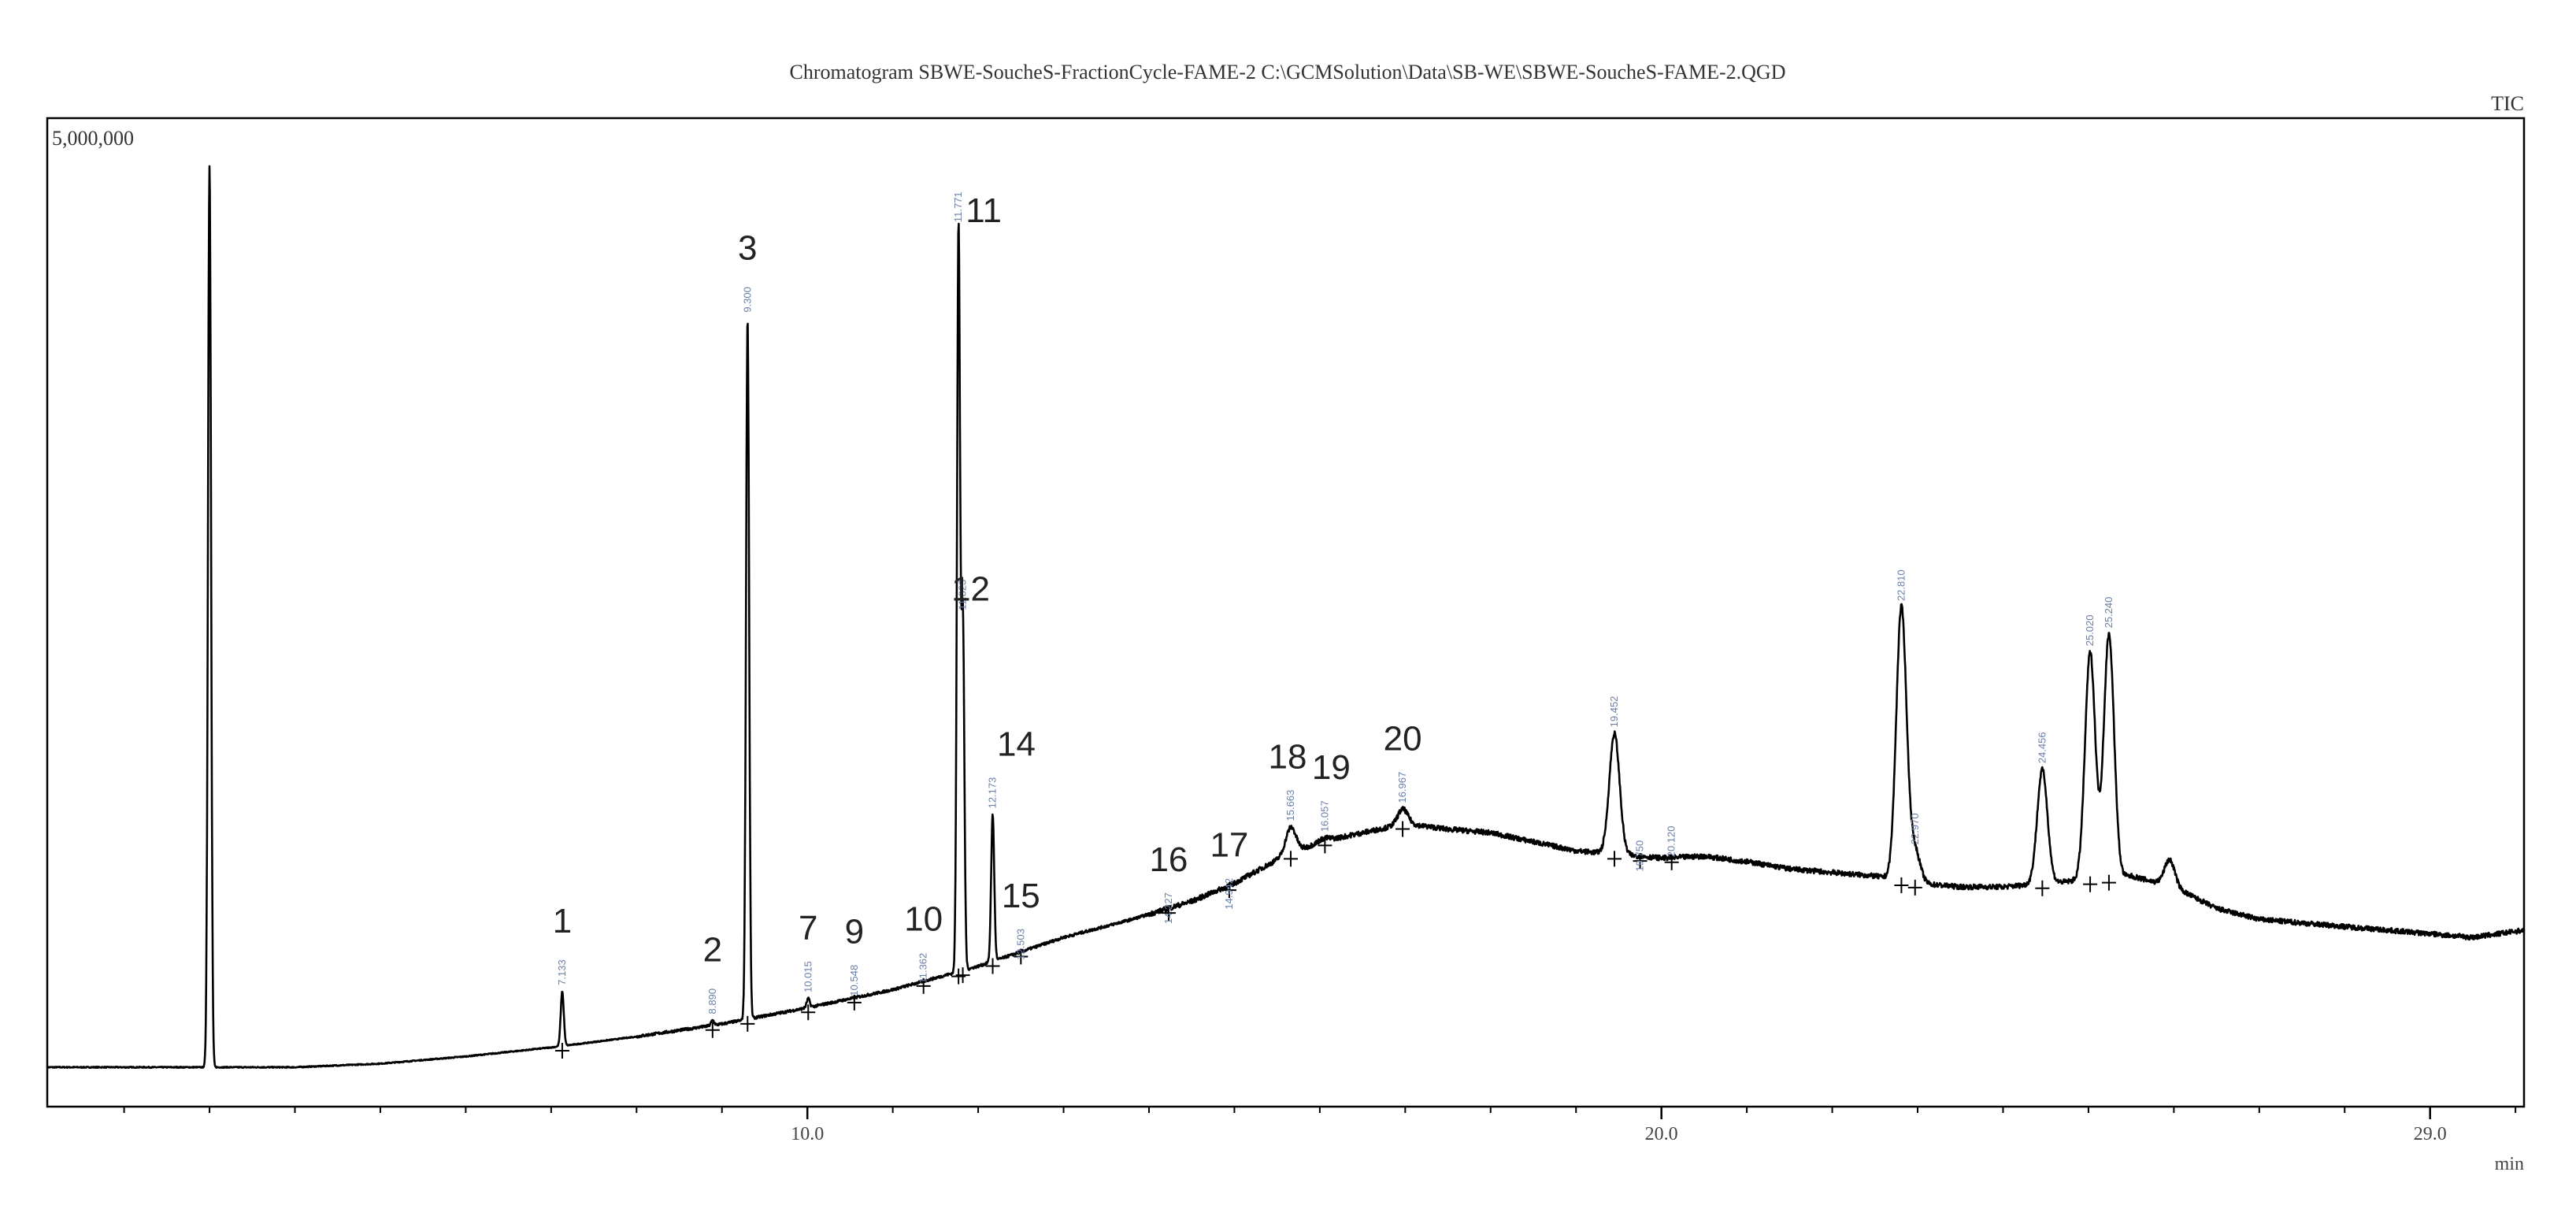  I want to click on peak-rt-label: 19.750, so click(1640, 856).